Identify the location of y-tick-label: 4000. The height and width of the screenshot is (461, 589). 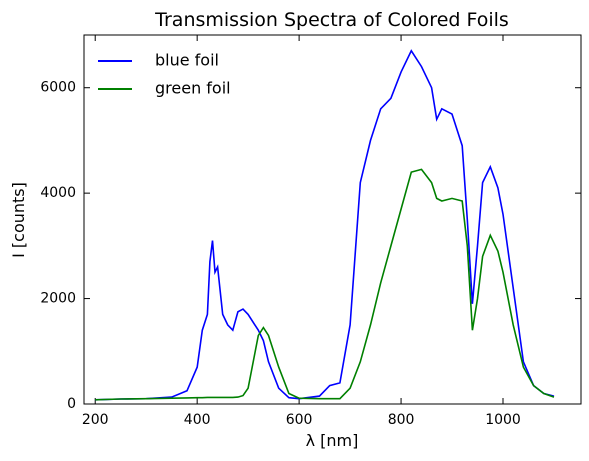
(58, 193).